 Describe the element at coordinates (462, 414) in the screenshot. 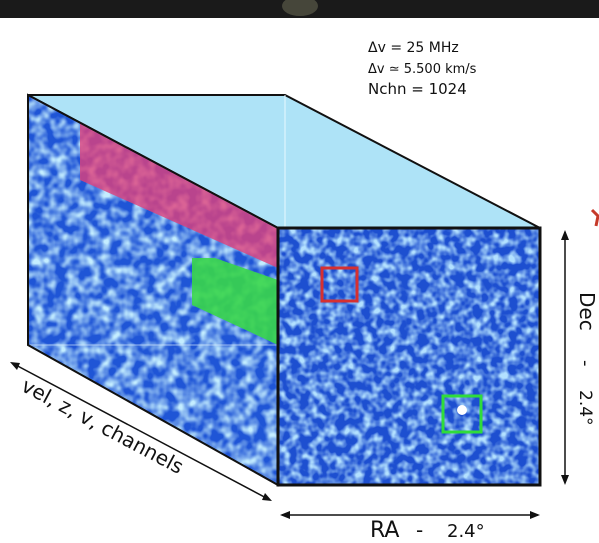

I see `green-source-box` at that location.